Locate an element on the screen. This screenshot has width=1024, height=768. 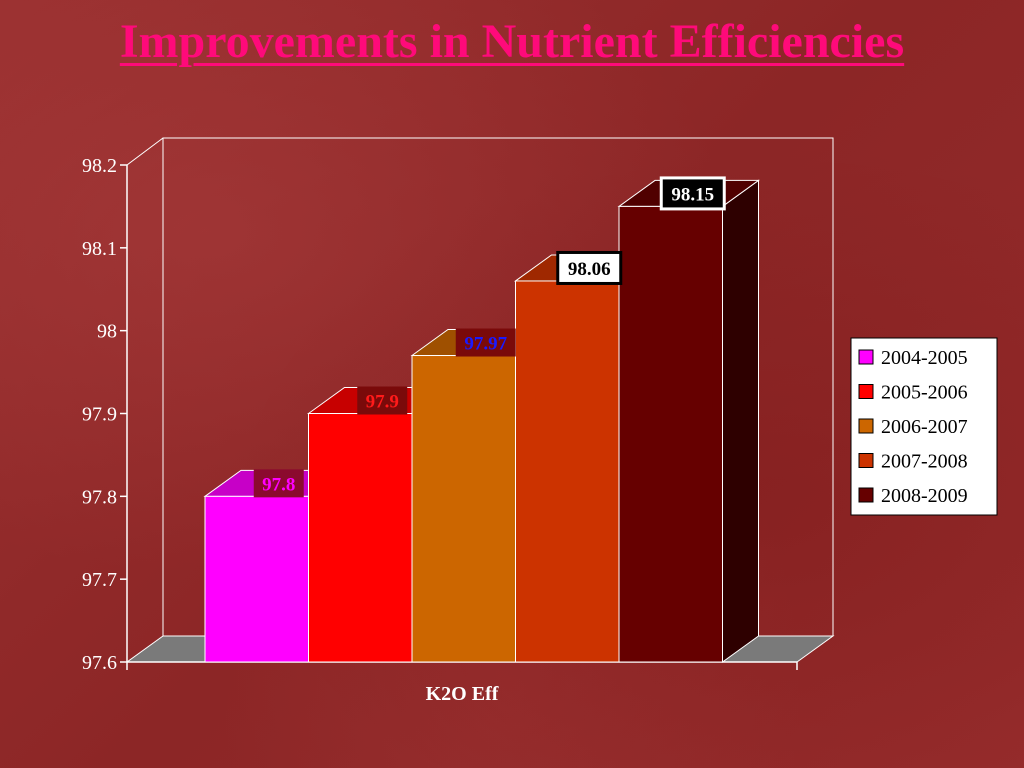
legend-item: 2004-2005 is located at coordinates (913, 358).